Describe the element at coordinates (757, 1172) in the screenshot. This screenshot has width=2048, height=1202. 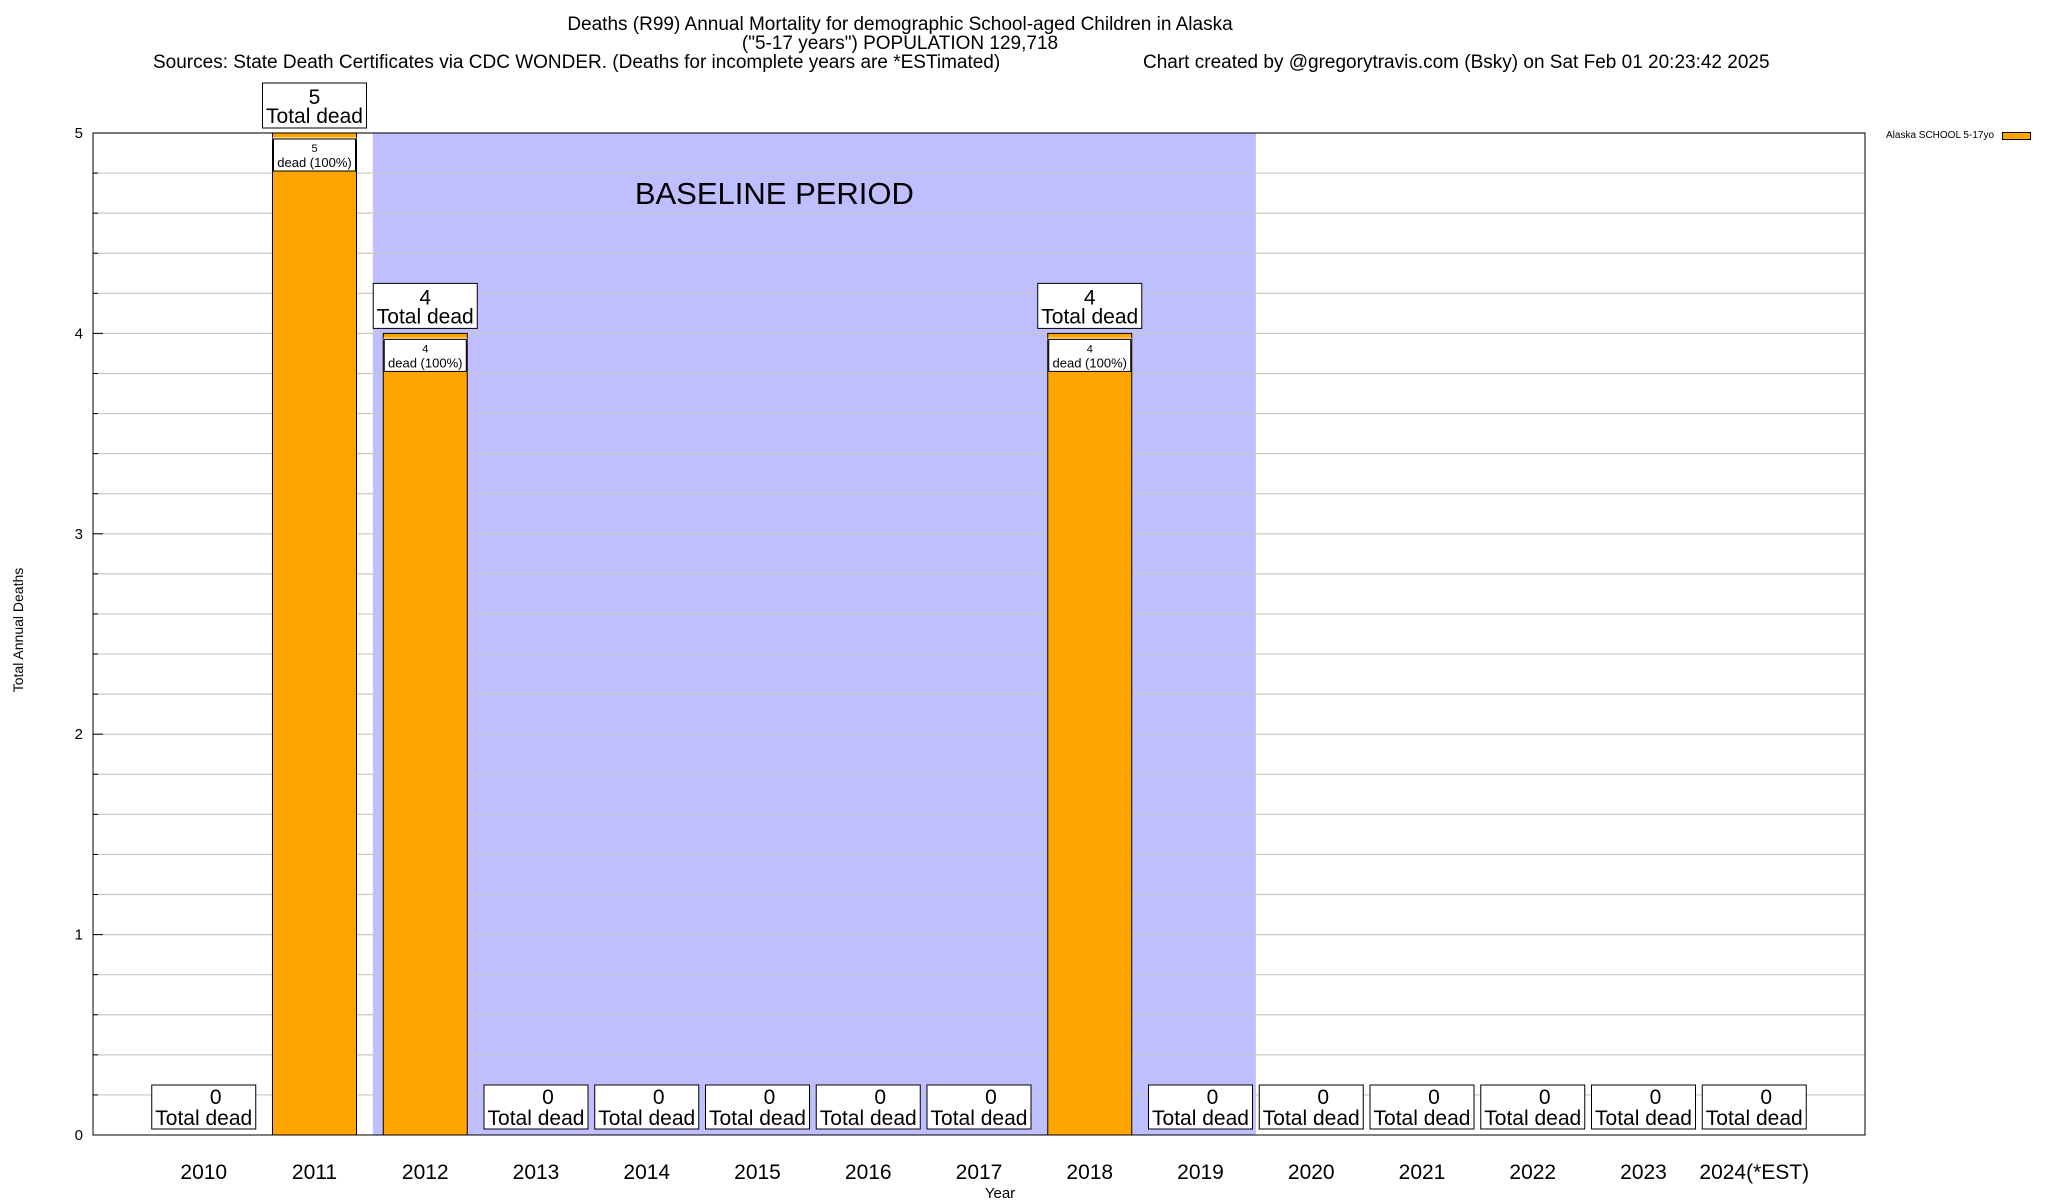
I see `x-tick-label: 2015` at that location.